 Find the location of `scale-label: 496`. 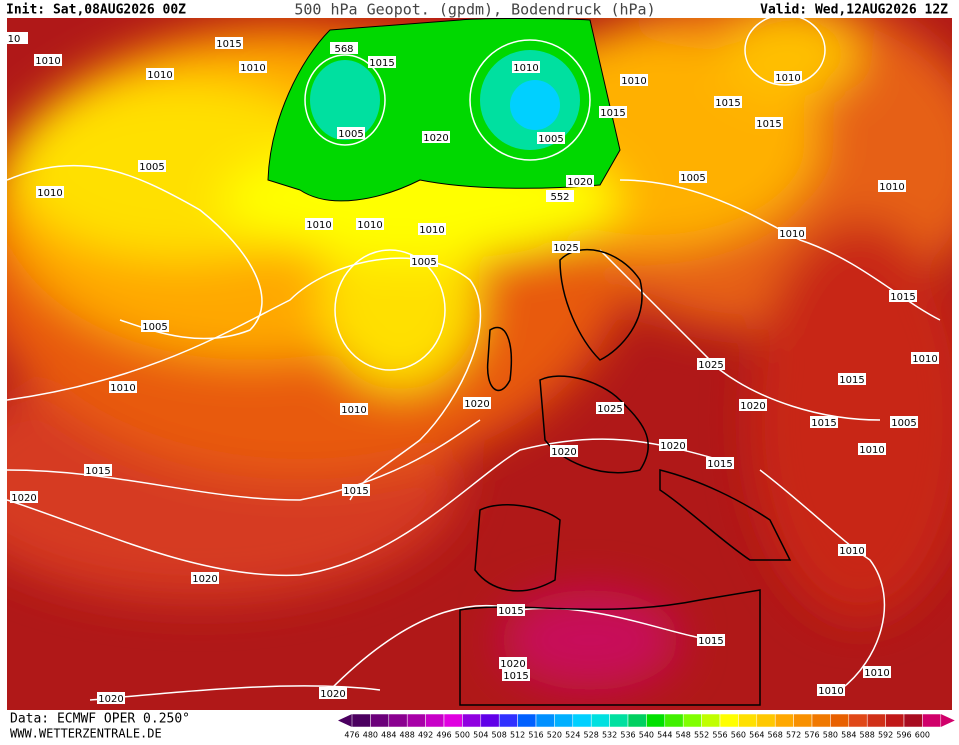

scale-label: 496 is located at coordinates (443, 735).